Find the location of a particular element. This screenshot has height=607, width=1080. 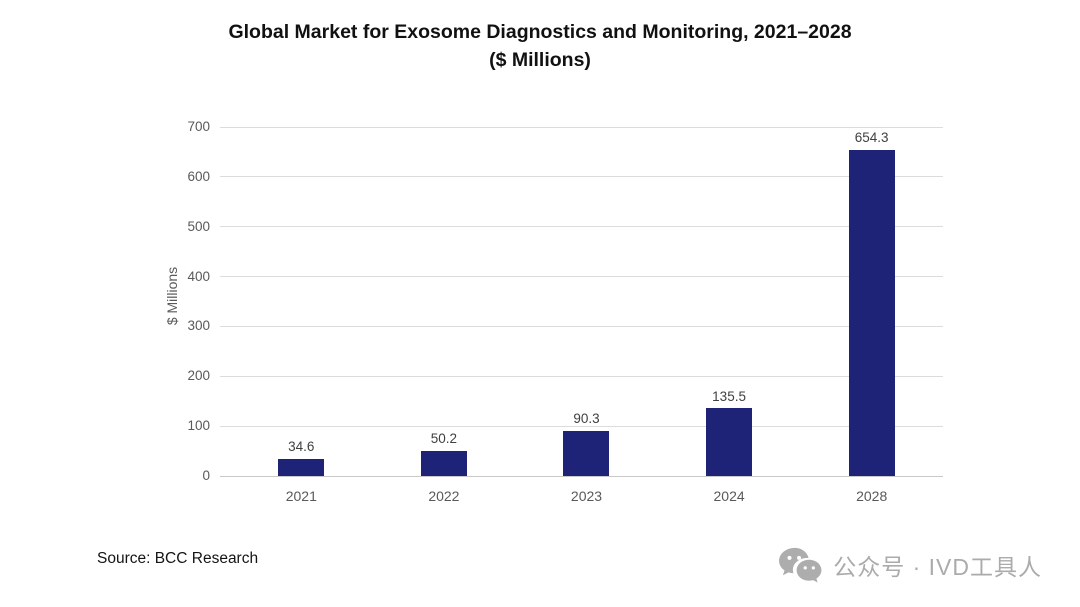

bar-value-label-2022: 50.2 is located at coordinates (444, 439).